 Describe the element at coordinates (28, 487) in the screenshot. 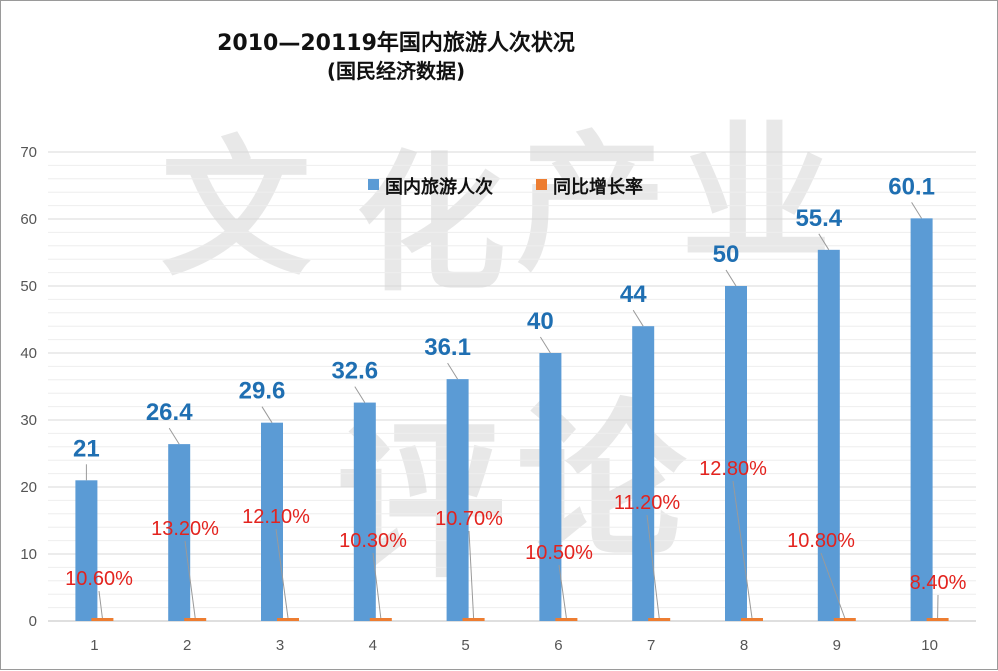

I see `y-tick-label: 20` at that location.